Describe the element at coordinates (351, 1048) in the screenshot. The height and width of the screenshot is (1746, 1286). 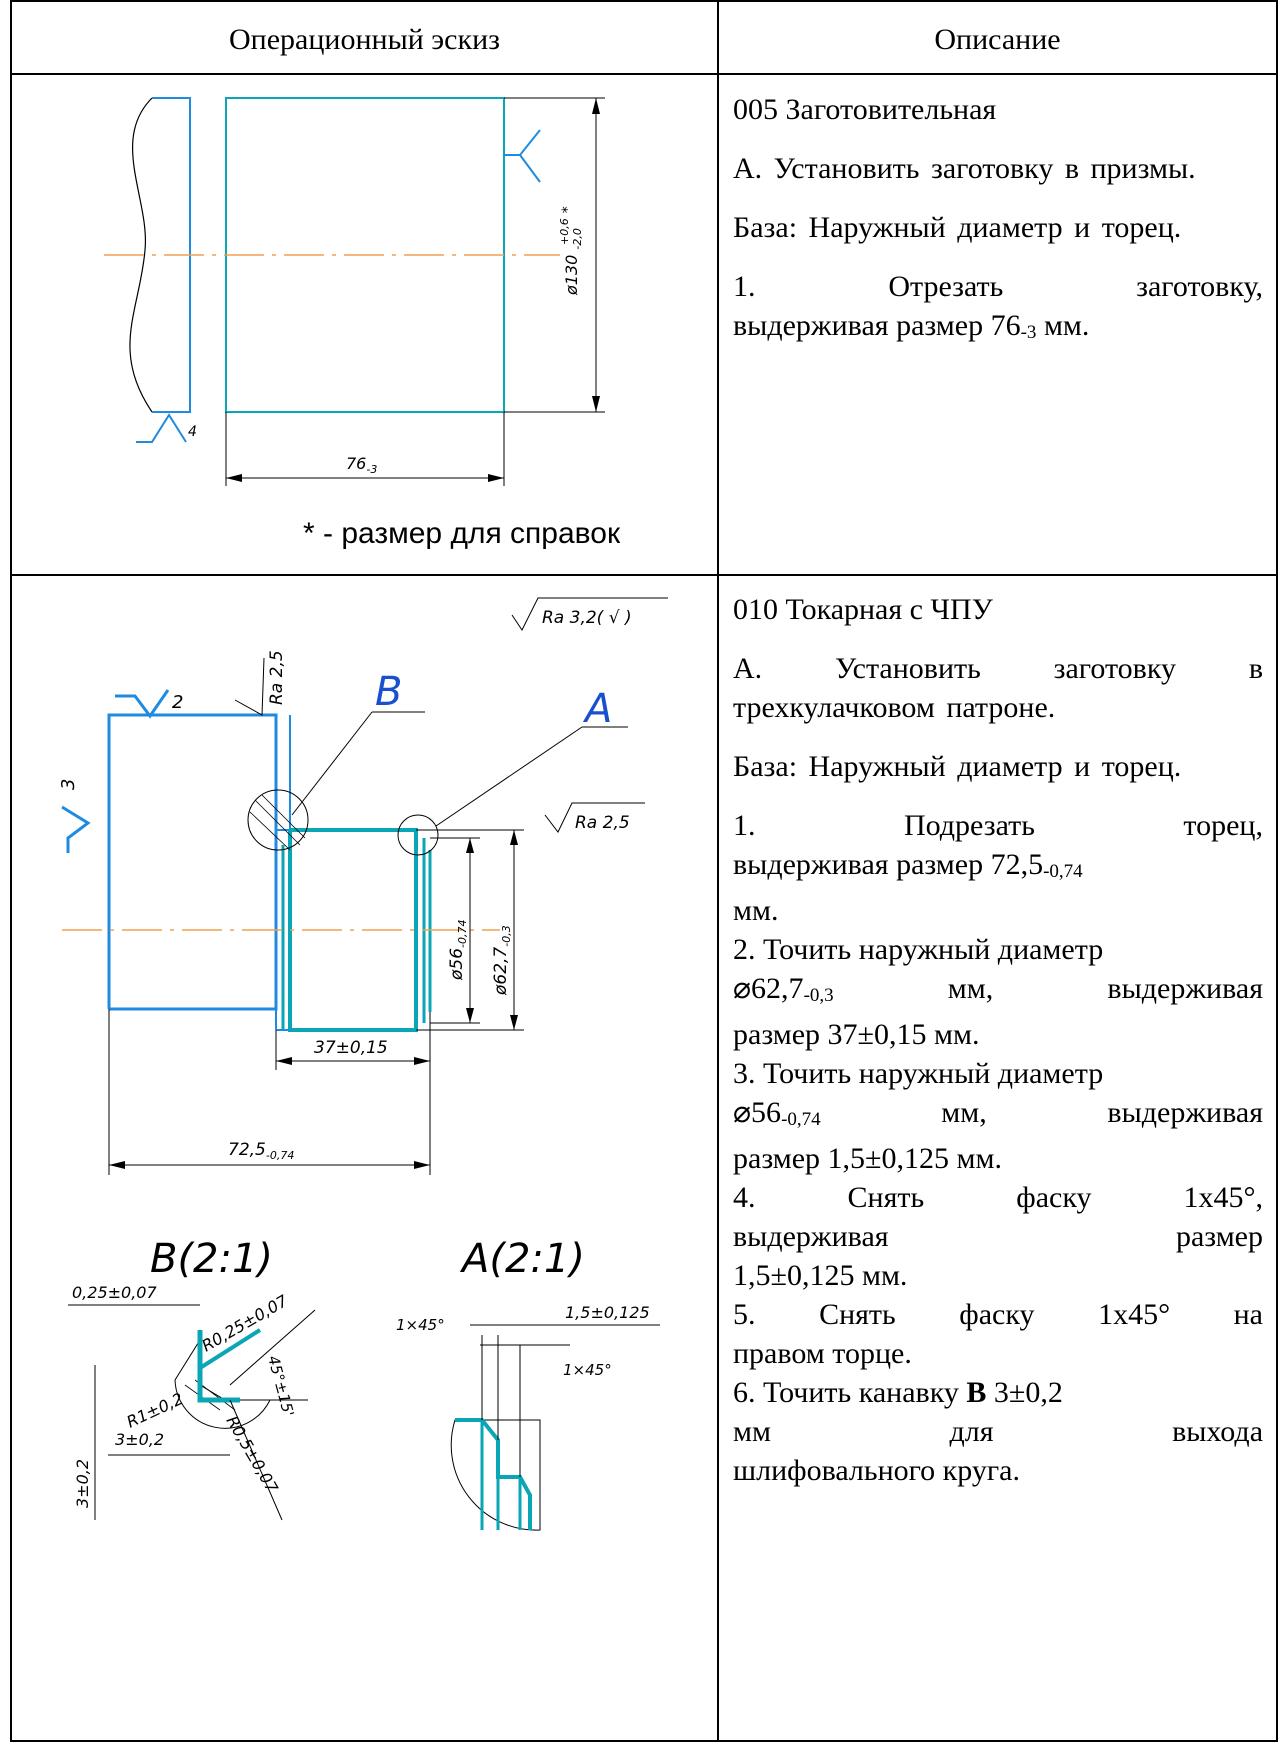
I see `dim-37: 37±0,15` at that location.